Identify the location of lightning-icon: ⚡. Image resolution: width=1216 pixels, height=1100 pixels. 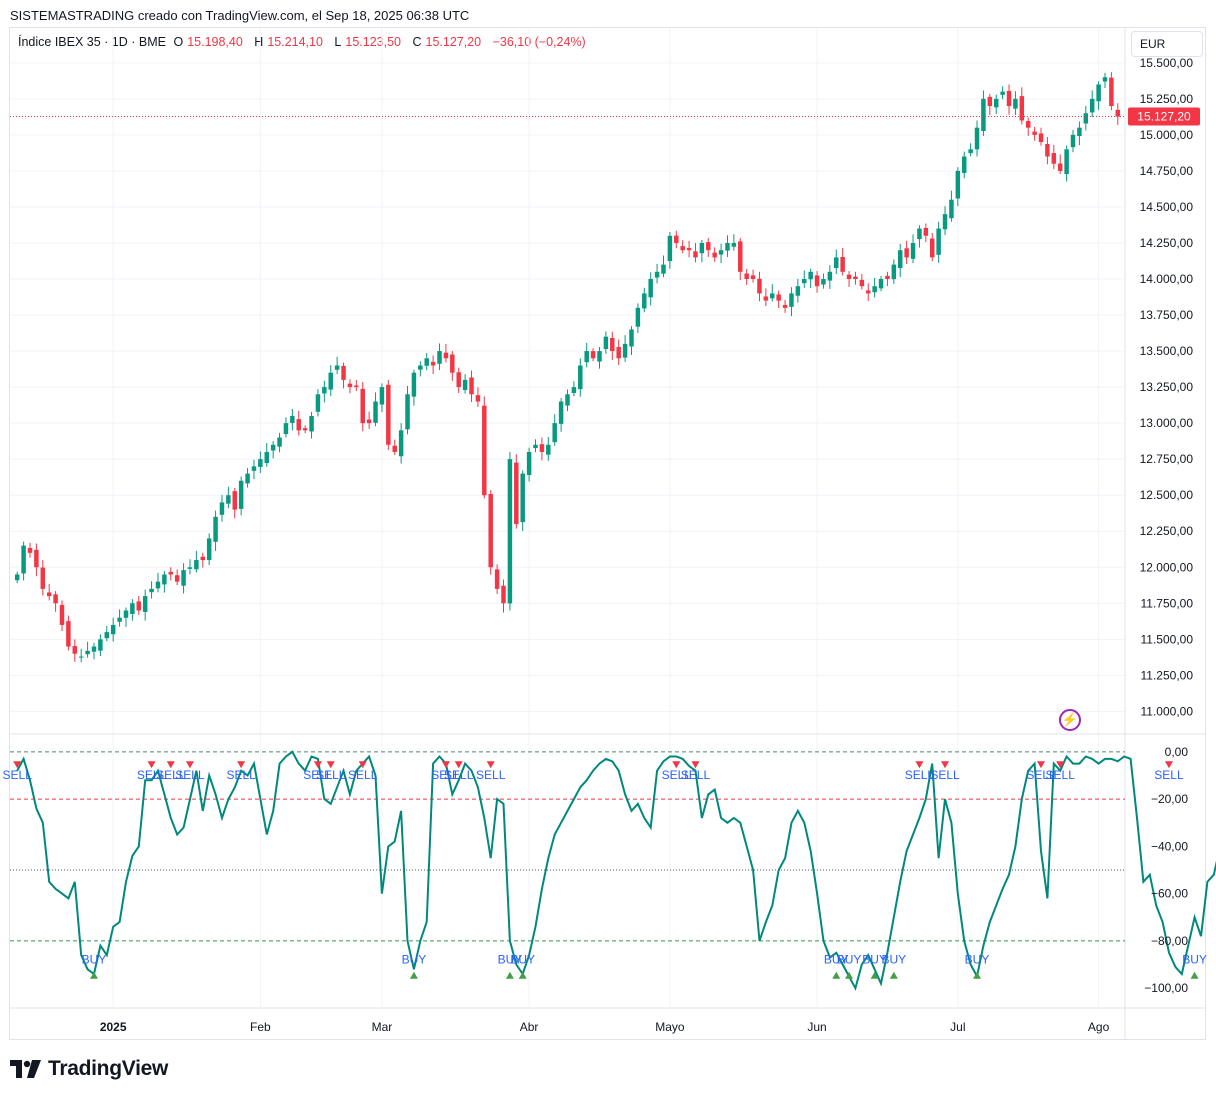
(1070, 720).